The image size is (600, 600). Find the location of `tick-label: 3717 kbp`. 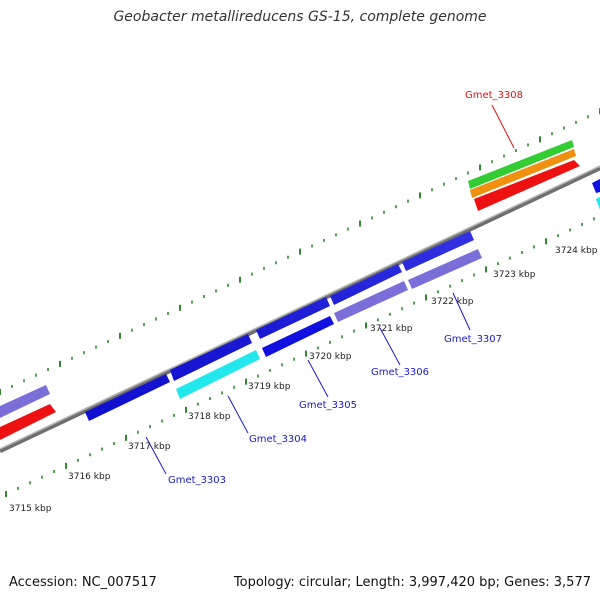

tick-label: 3717 kbp is located at coordinates (149, 447).